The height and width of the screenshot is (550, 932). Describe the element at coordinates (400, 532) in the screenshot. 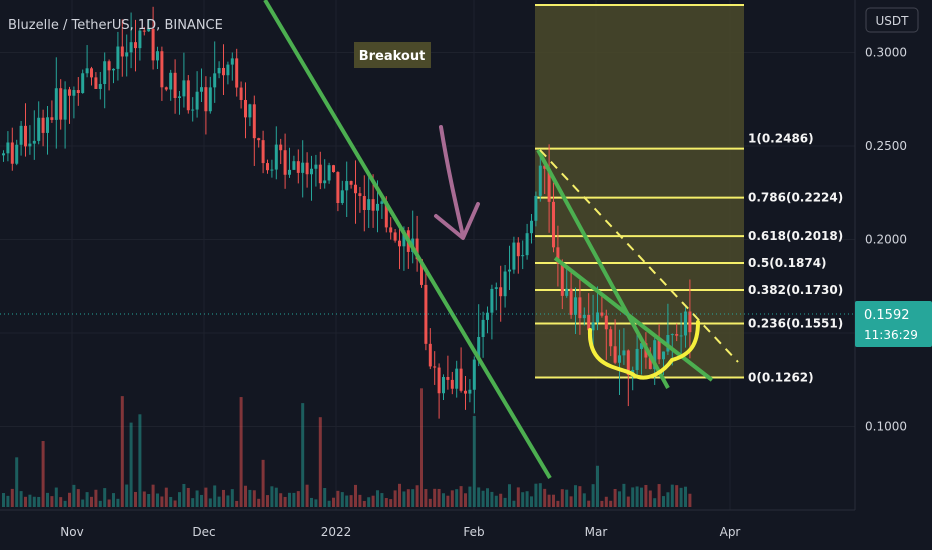

I see `time-axis-ticks: Nov Dec 2022 Feb Mar Apr` at that location.